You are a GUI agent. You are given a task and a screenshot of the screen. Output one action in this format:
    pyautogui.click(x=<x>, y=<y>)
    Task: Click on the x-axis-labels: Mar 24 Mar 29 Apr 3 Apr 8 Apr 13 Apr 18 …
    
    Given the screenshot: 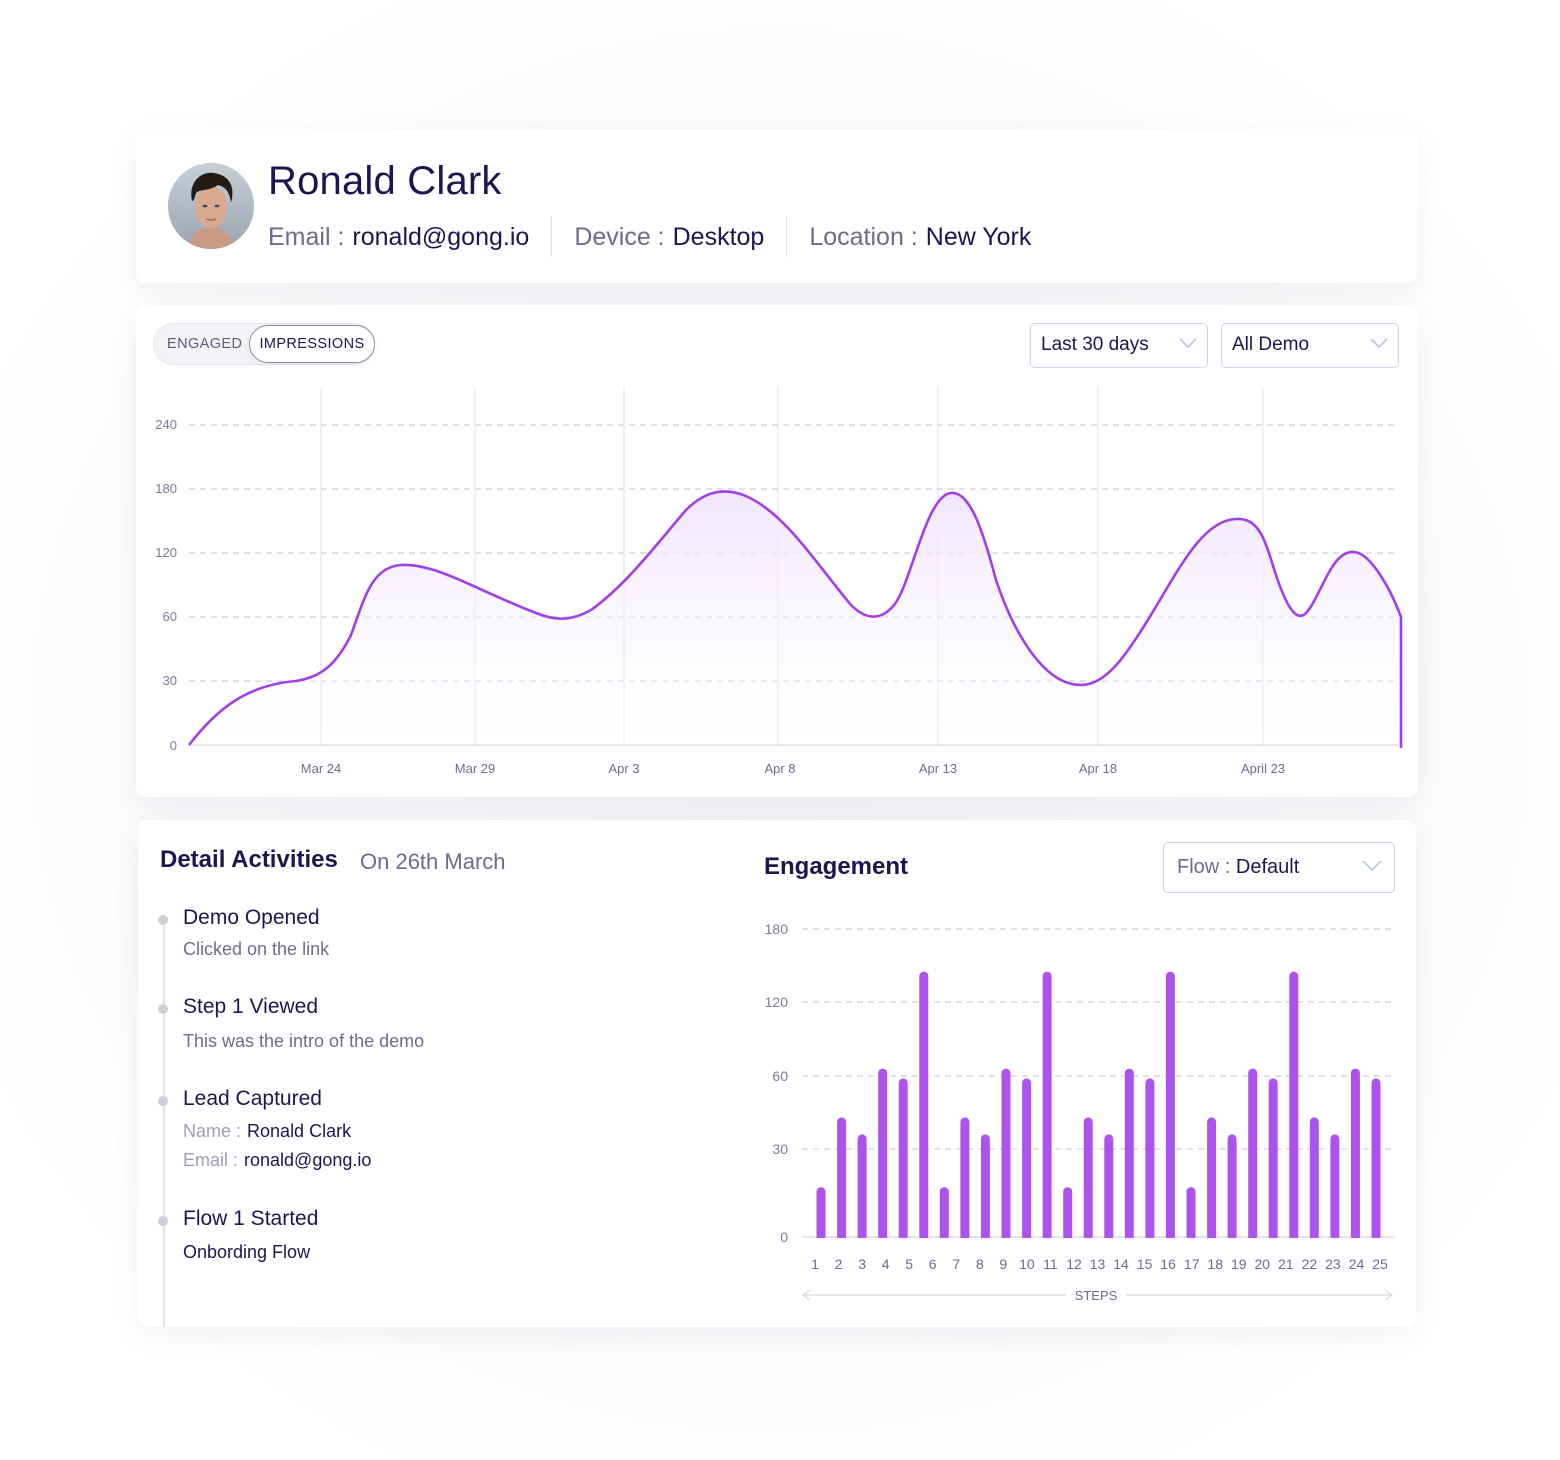 What is the action you would take?
    pyautogui.click(x=793, y=768)
    